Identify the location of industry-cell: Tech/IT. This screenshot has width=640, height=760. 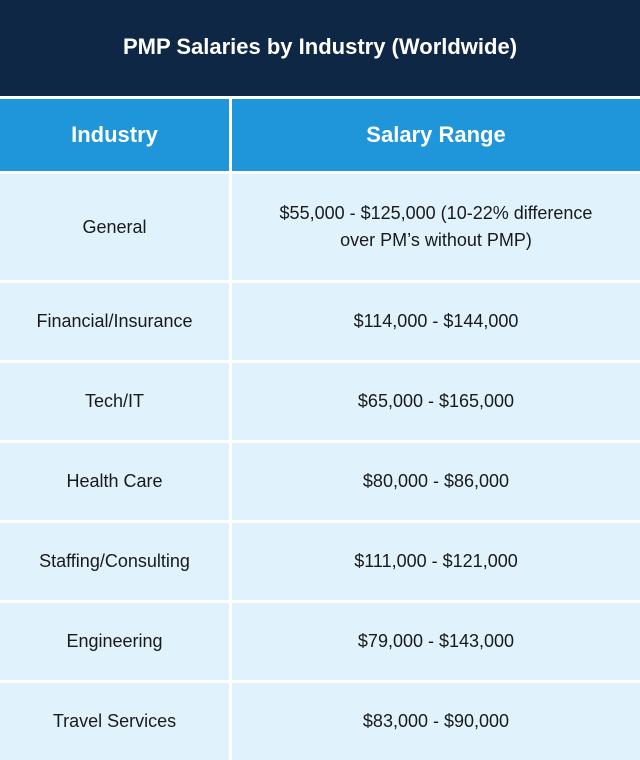
(116, 401).